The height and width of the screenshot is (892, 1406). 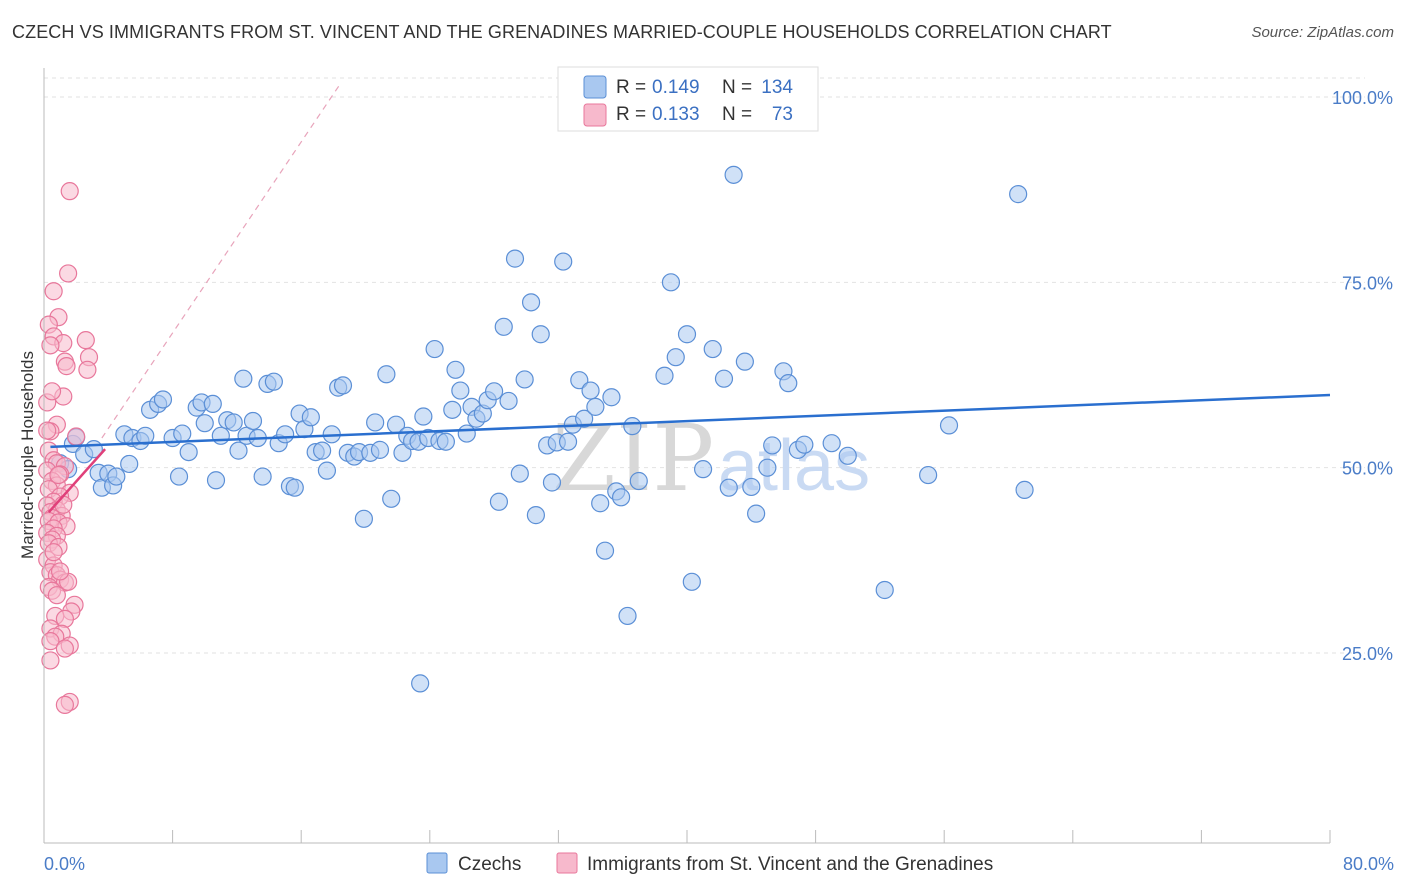 What do you see at coordinates (676, 114) in the screenshot?
I see `legend-svg-r-value: 0.133` at bounding box center [676, 114].